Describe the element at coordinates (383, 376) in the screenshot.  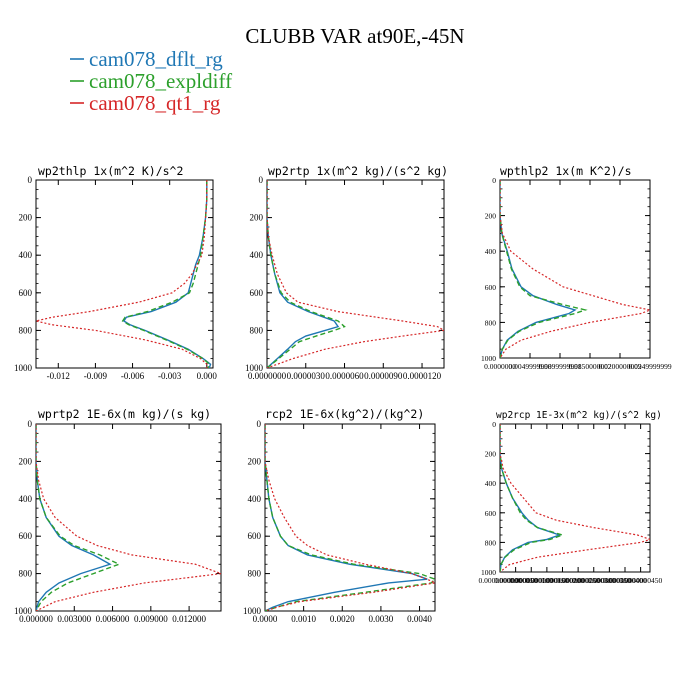
I see `x-tick-label: 0.0000090` at that location.